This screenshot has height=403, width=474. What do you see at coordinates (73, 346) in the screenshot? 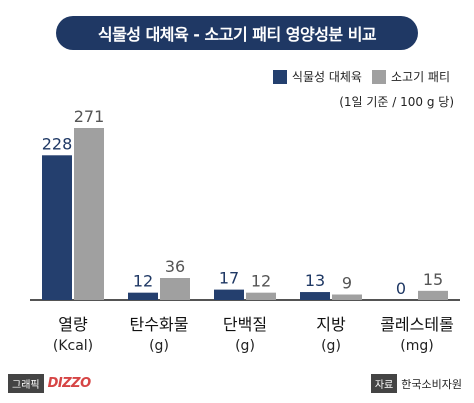
I see `category-unit-0: (Kcal)` at bounding box center [73, 346].